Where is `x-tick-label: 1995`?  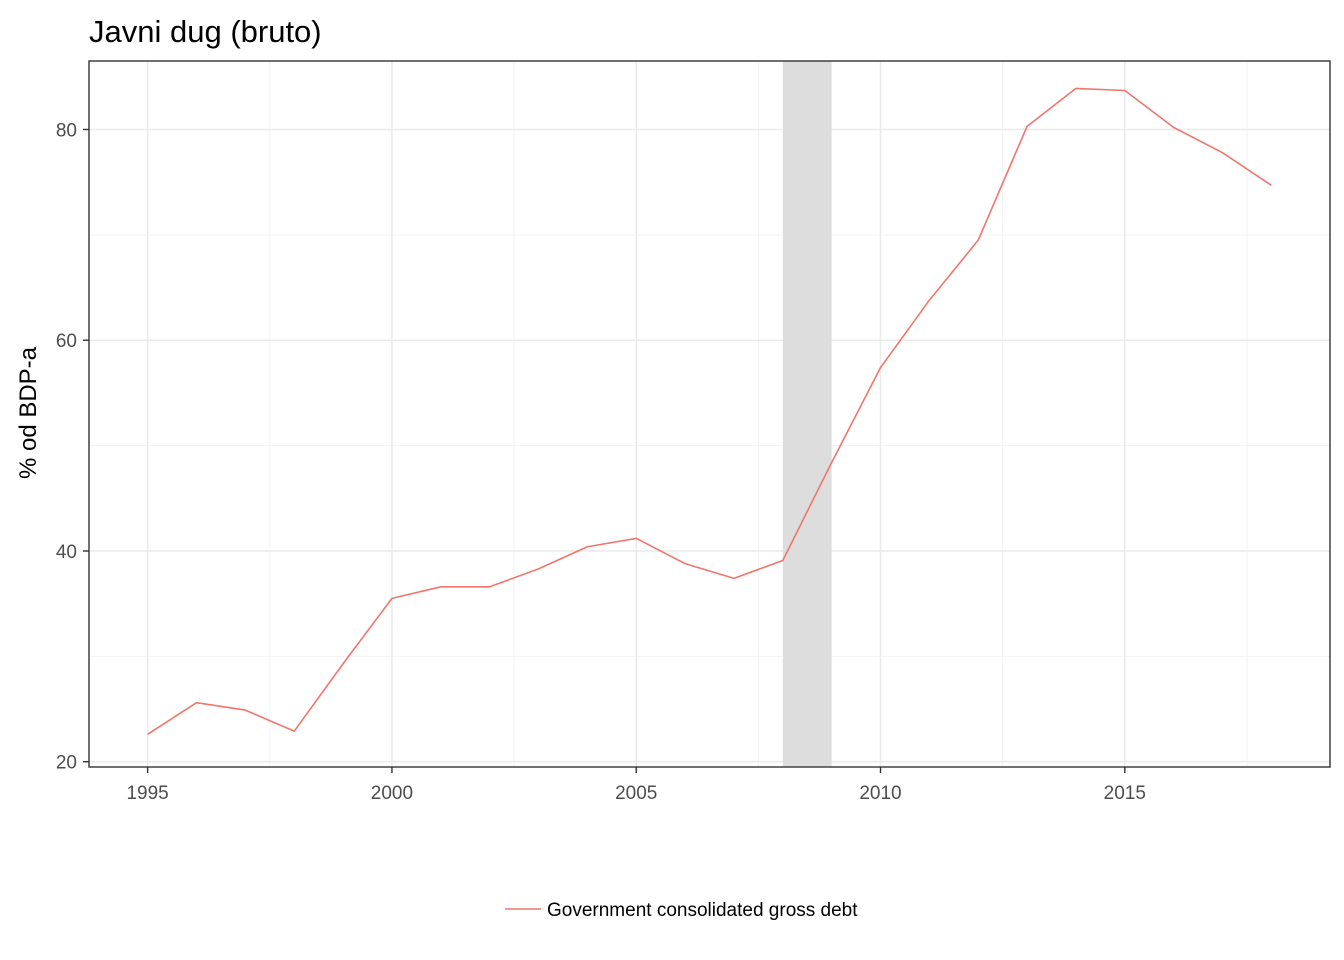
x-tick-label: 1995 is located at coordinates (147, 793).